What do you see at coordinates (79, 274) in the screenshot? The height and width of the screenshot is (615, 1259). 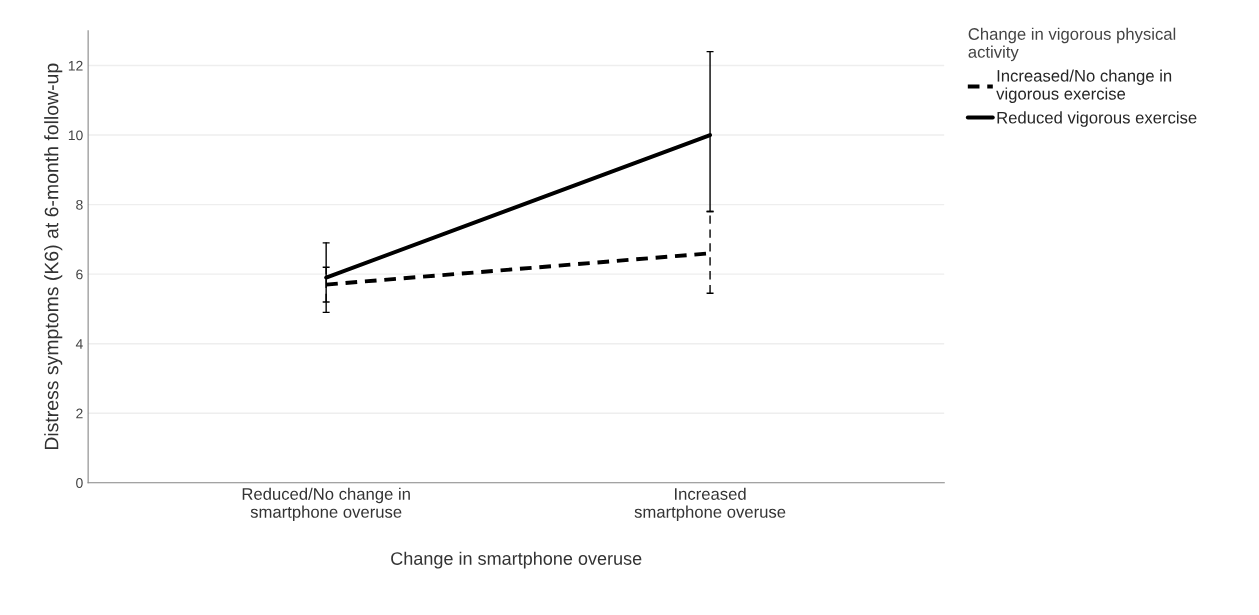 I see `y-tick-label: 6` at bounding box center [79, 274].